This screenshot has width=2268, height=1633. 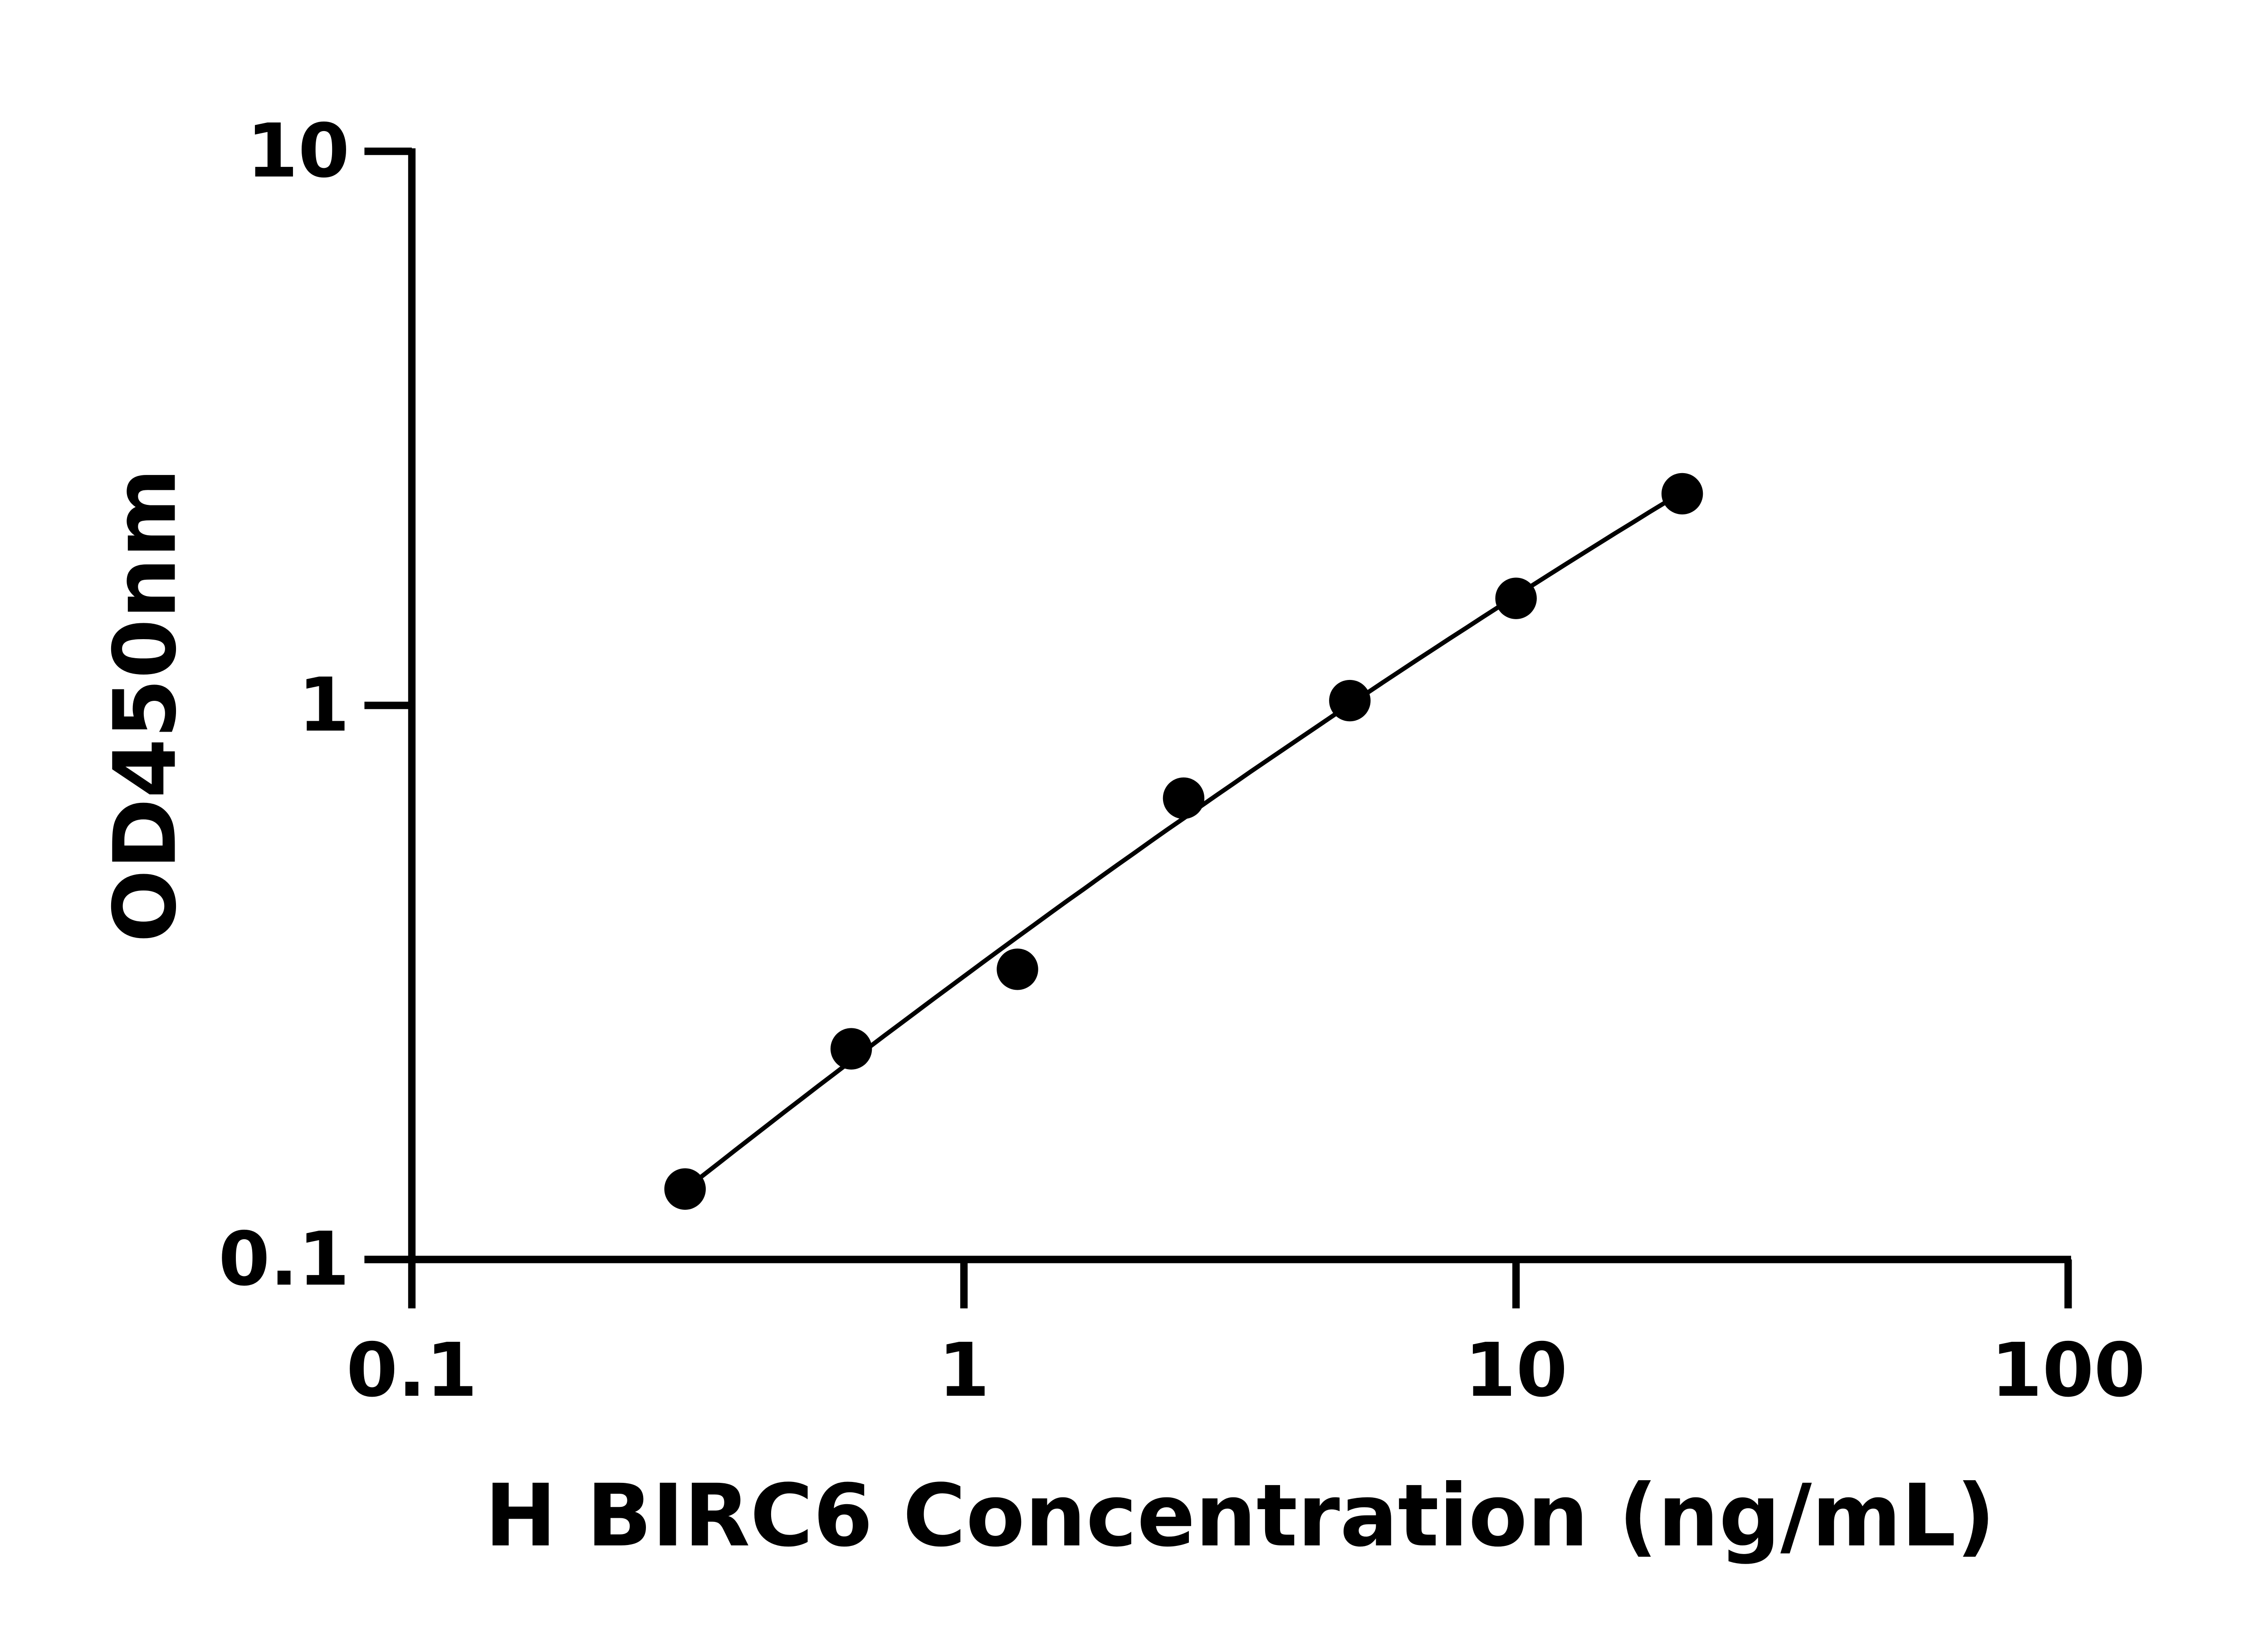 I want to click on x-tick-label: 10, so click(x=1517, y=1370).